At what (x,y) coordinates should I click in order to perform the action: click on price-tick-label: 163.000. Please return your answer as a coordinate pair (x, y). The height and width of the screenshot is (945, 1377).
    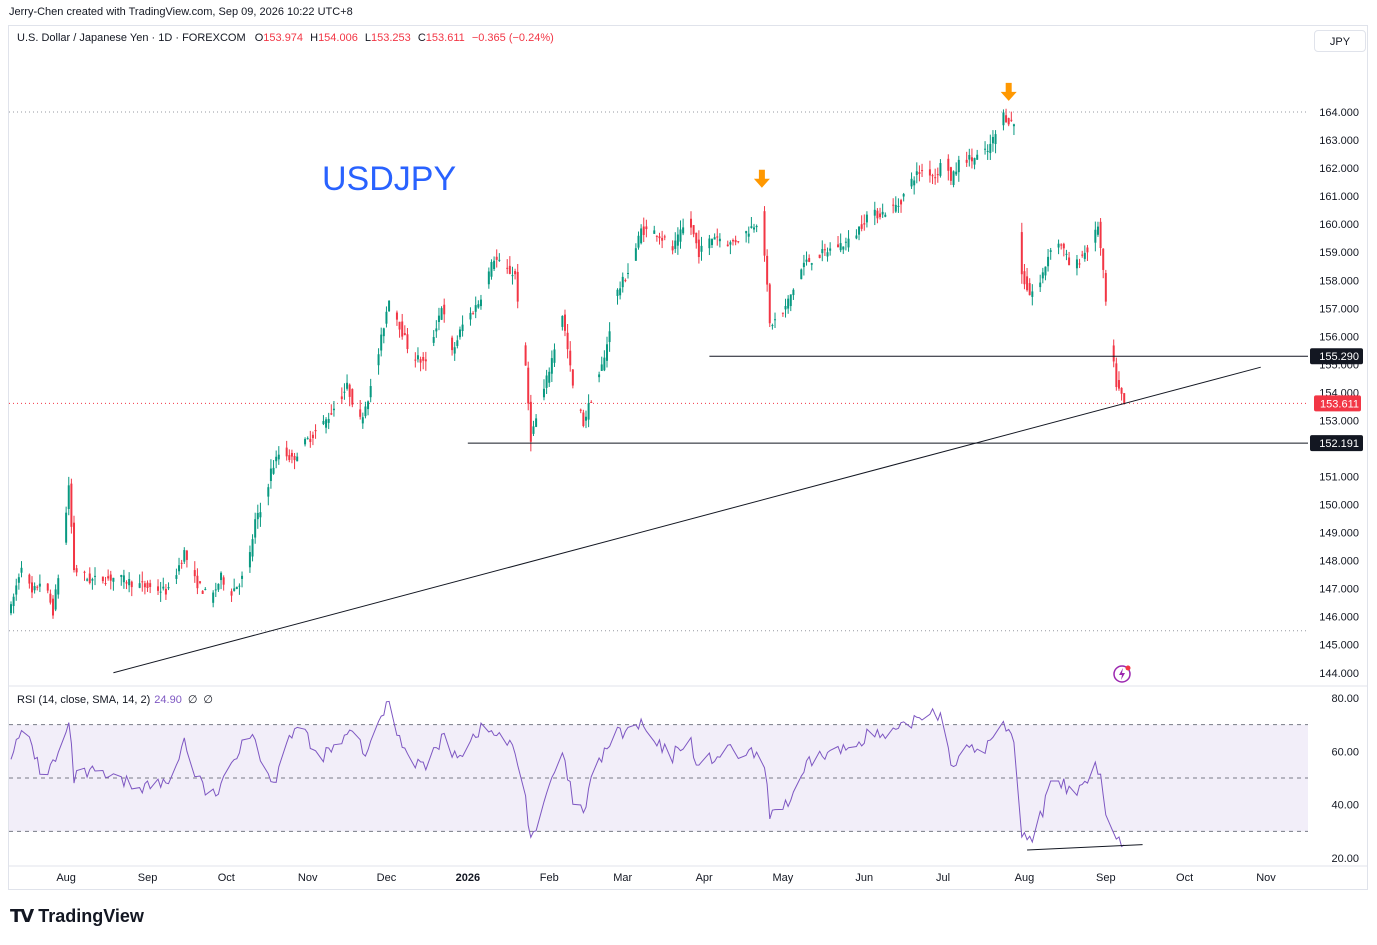
    Looking at the image, I should click on (1339, 141).